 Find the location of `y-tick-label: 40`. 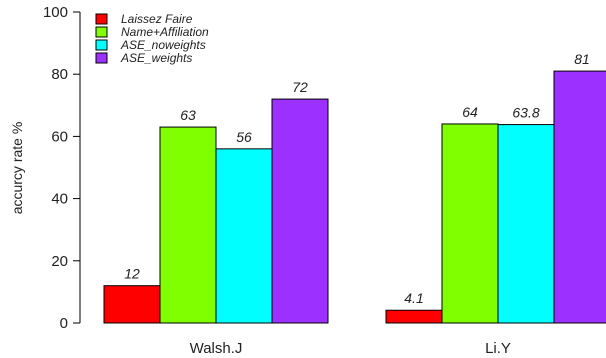

y-tick-label: 40 is located at coordinates (59, 199).